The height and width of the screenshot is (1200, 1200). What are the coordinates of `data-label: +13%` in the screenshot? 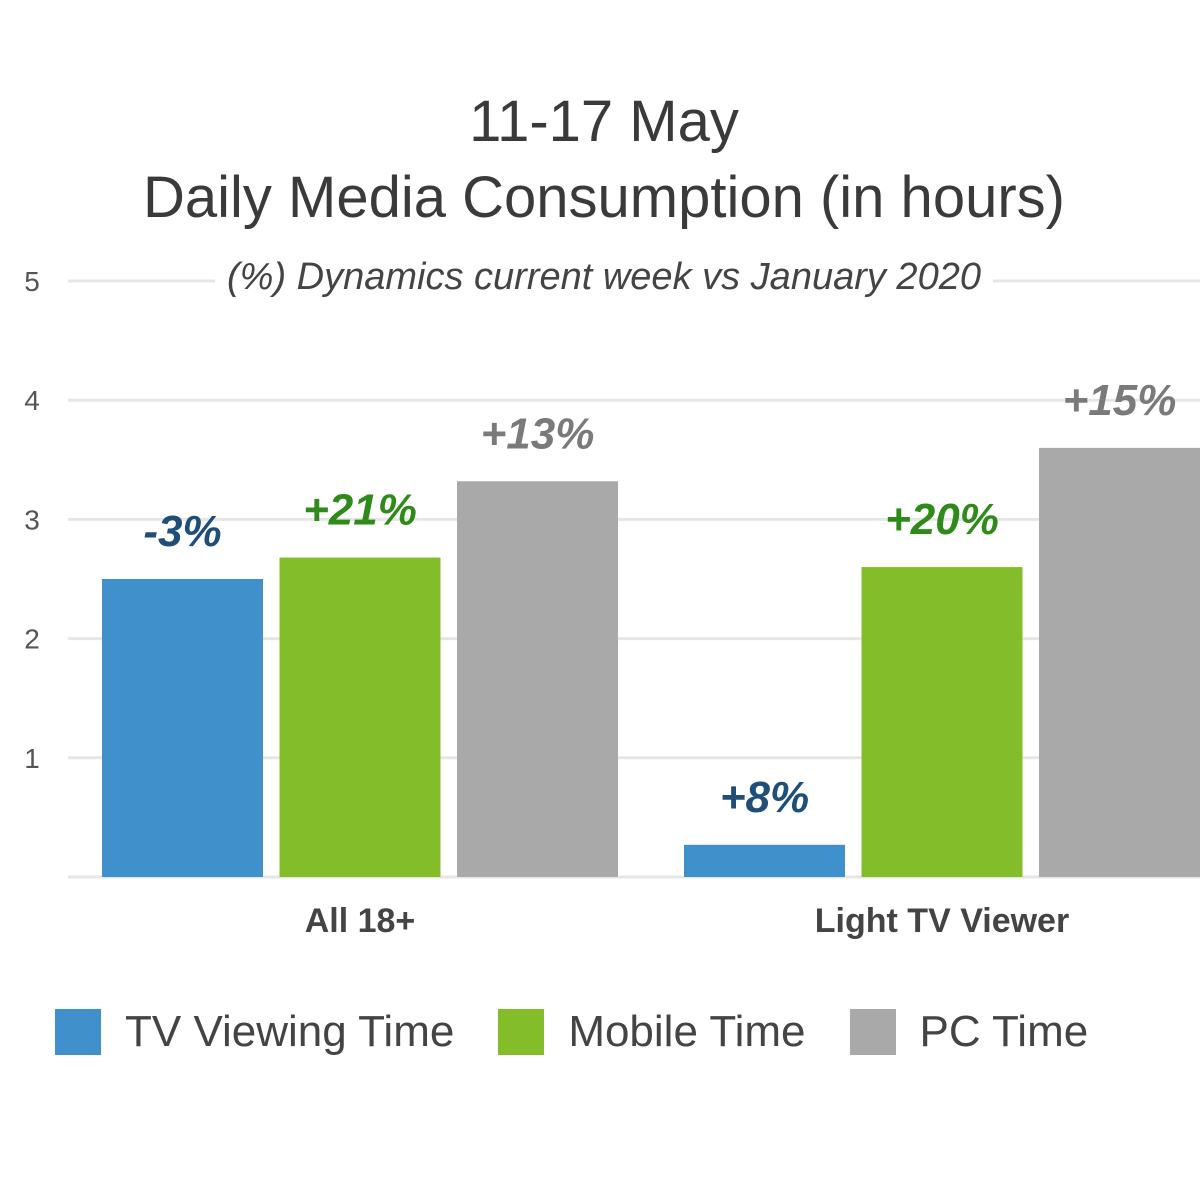 It's located at (538, 433).